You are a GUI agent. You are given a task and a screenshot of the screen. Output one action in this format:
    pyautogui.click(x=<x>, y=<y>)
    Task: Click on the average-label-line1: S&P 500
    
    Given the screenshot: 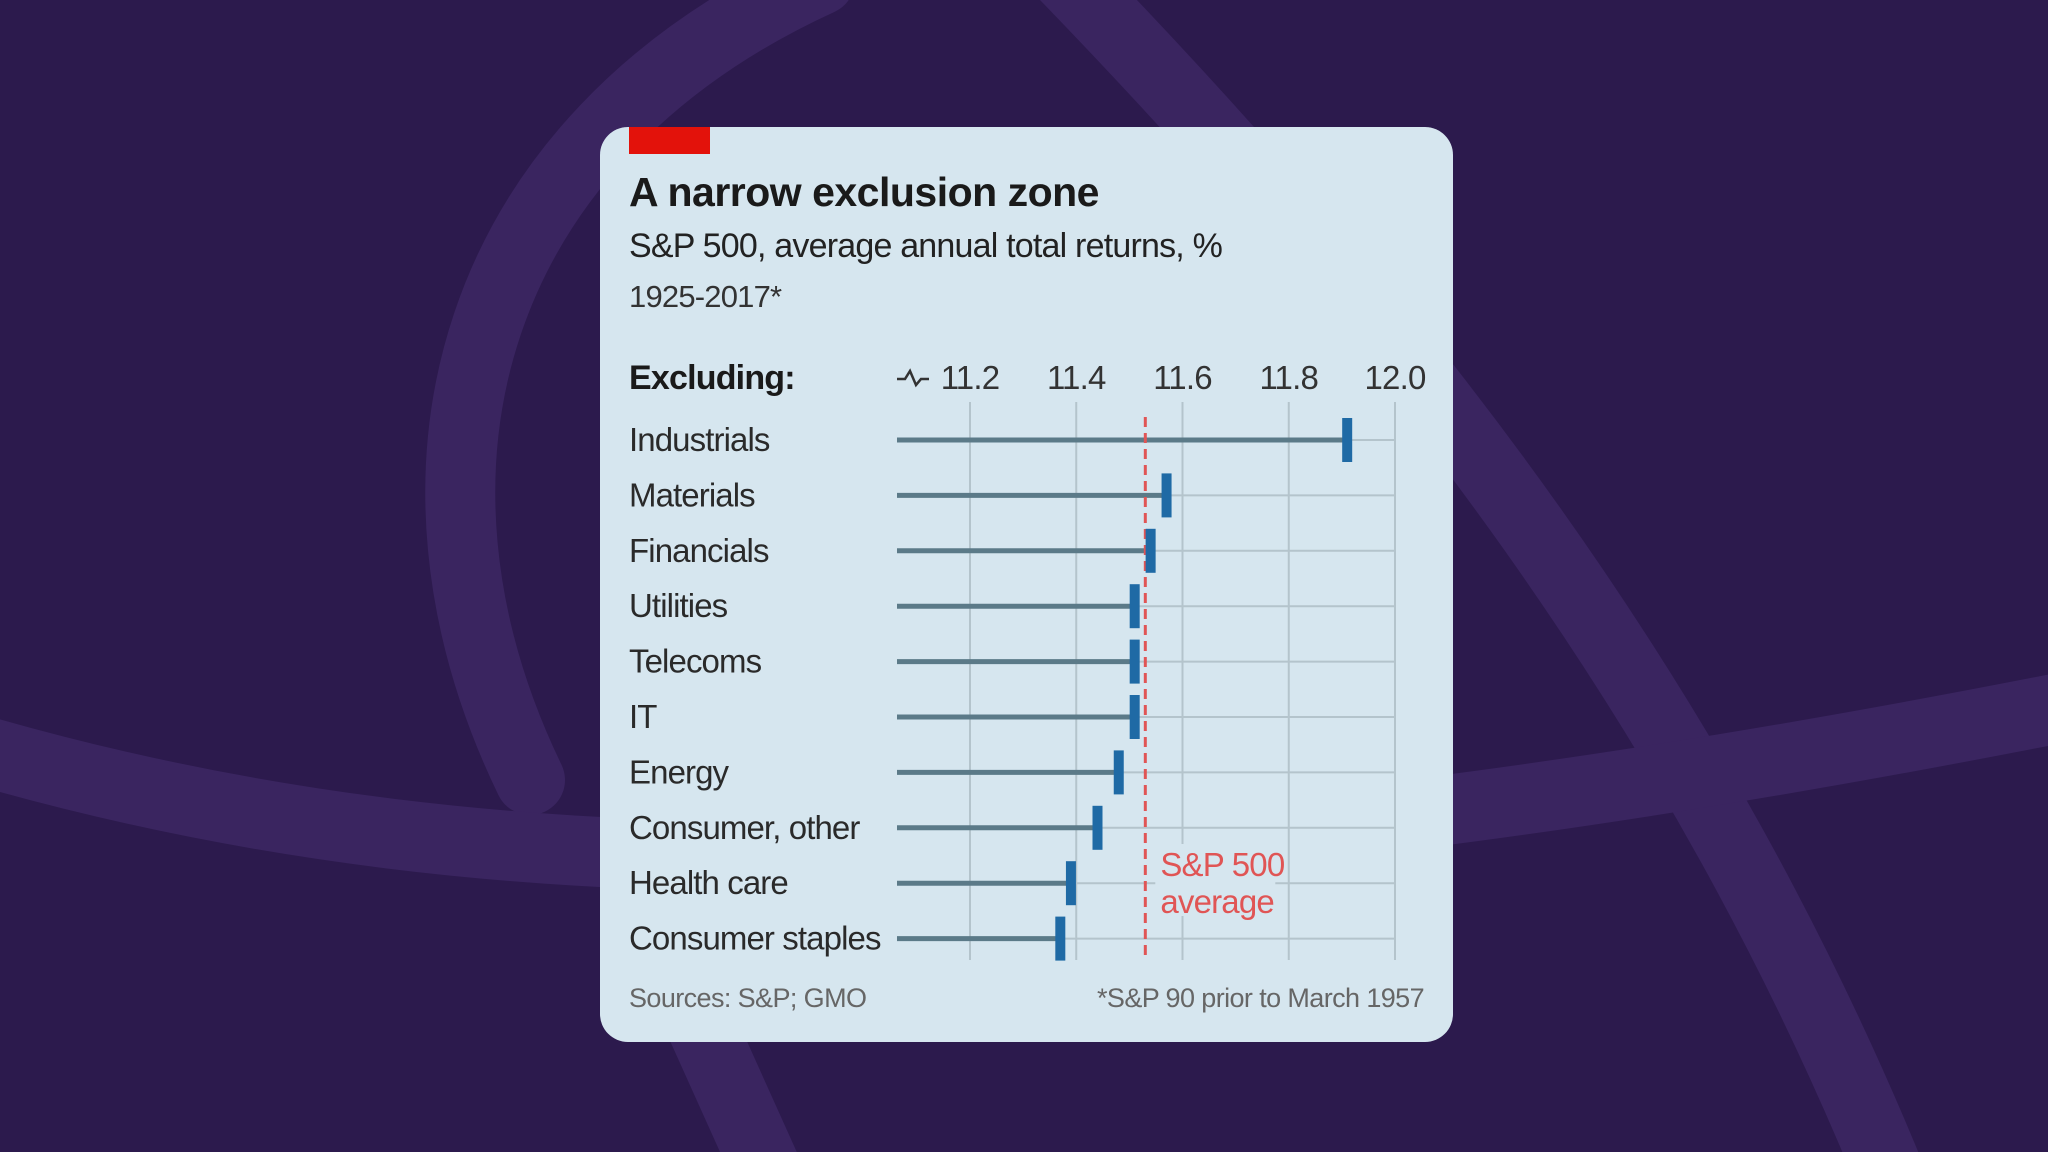 What is the action you would take?
    pyautogui.click(x=1222, y=864)
    